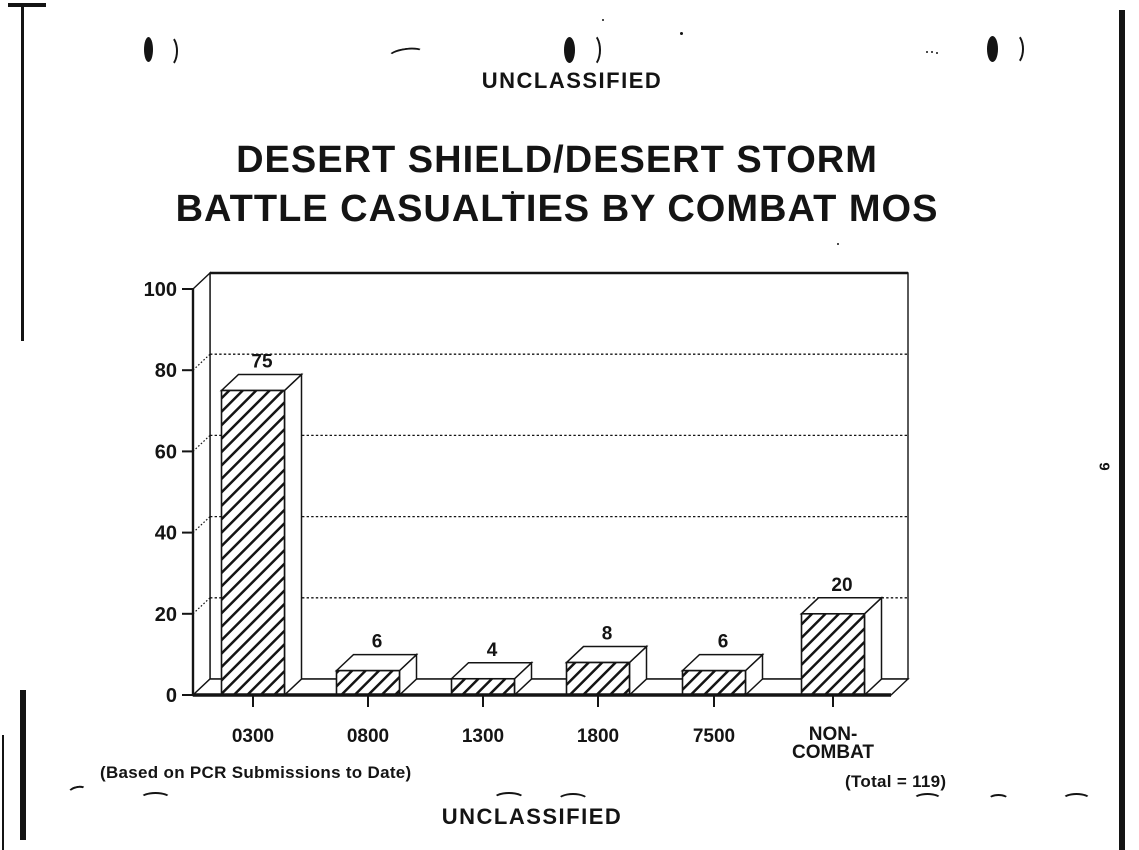 Image resolution: width=1139 pixels, height=850 pixels. What do you see at coordinates (572, 80) in the screenshot?
I see `classification-banner-top: UNCLASSIFIED` at bounding box center [572, 80].